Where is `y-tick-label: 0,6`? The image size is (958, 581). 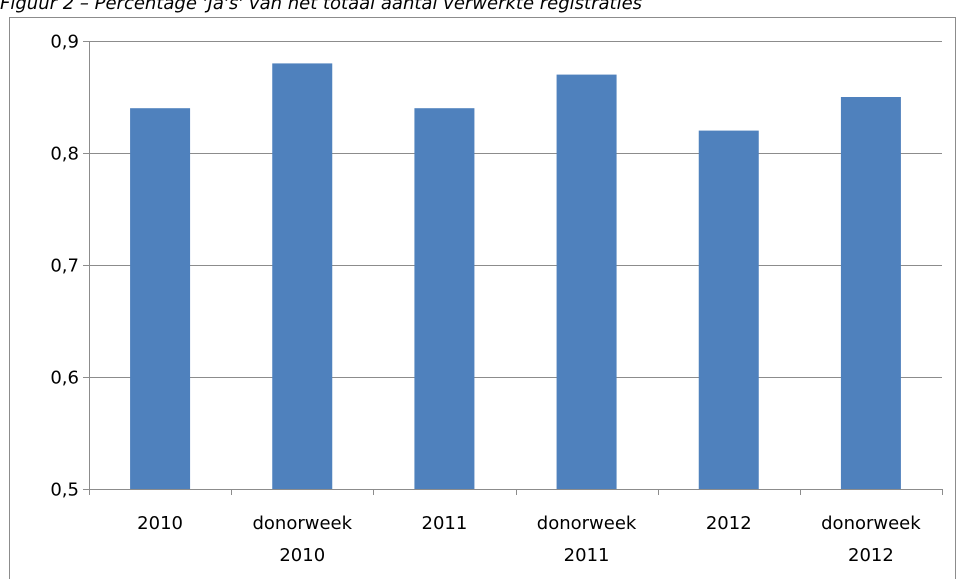
y-tick-label: 0,6 is located at coordinates (64, 378).